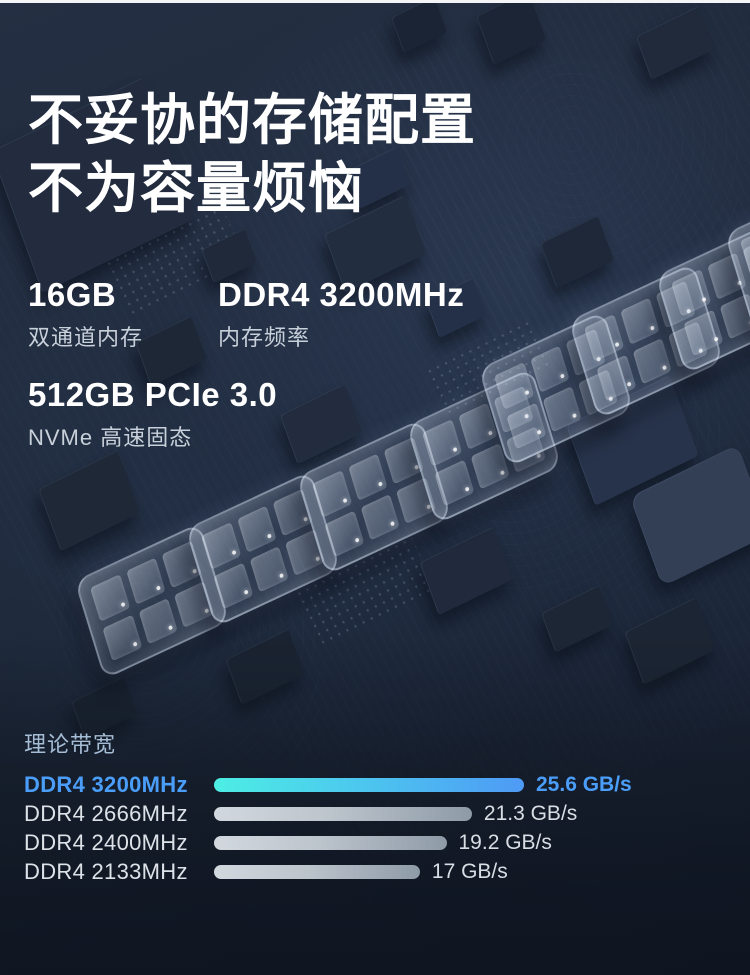  I want to click on bar-row: DDR4 3200MHz 25.6 GB/s, so click(374, 784).